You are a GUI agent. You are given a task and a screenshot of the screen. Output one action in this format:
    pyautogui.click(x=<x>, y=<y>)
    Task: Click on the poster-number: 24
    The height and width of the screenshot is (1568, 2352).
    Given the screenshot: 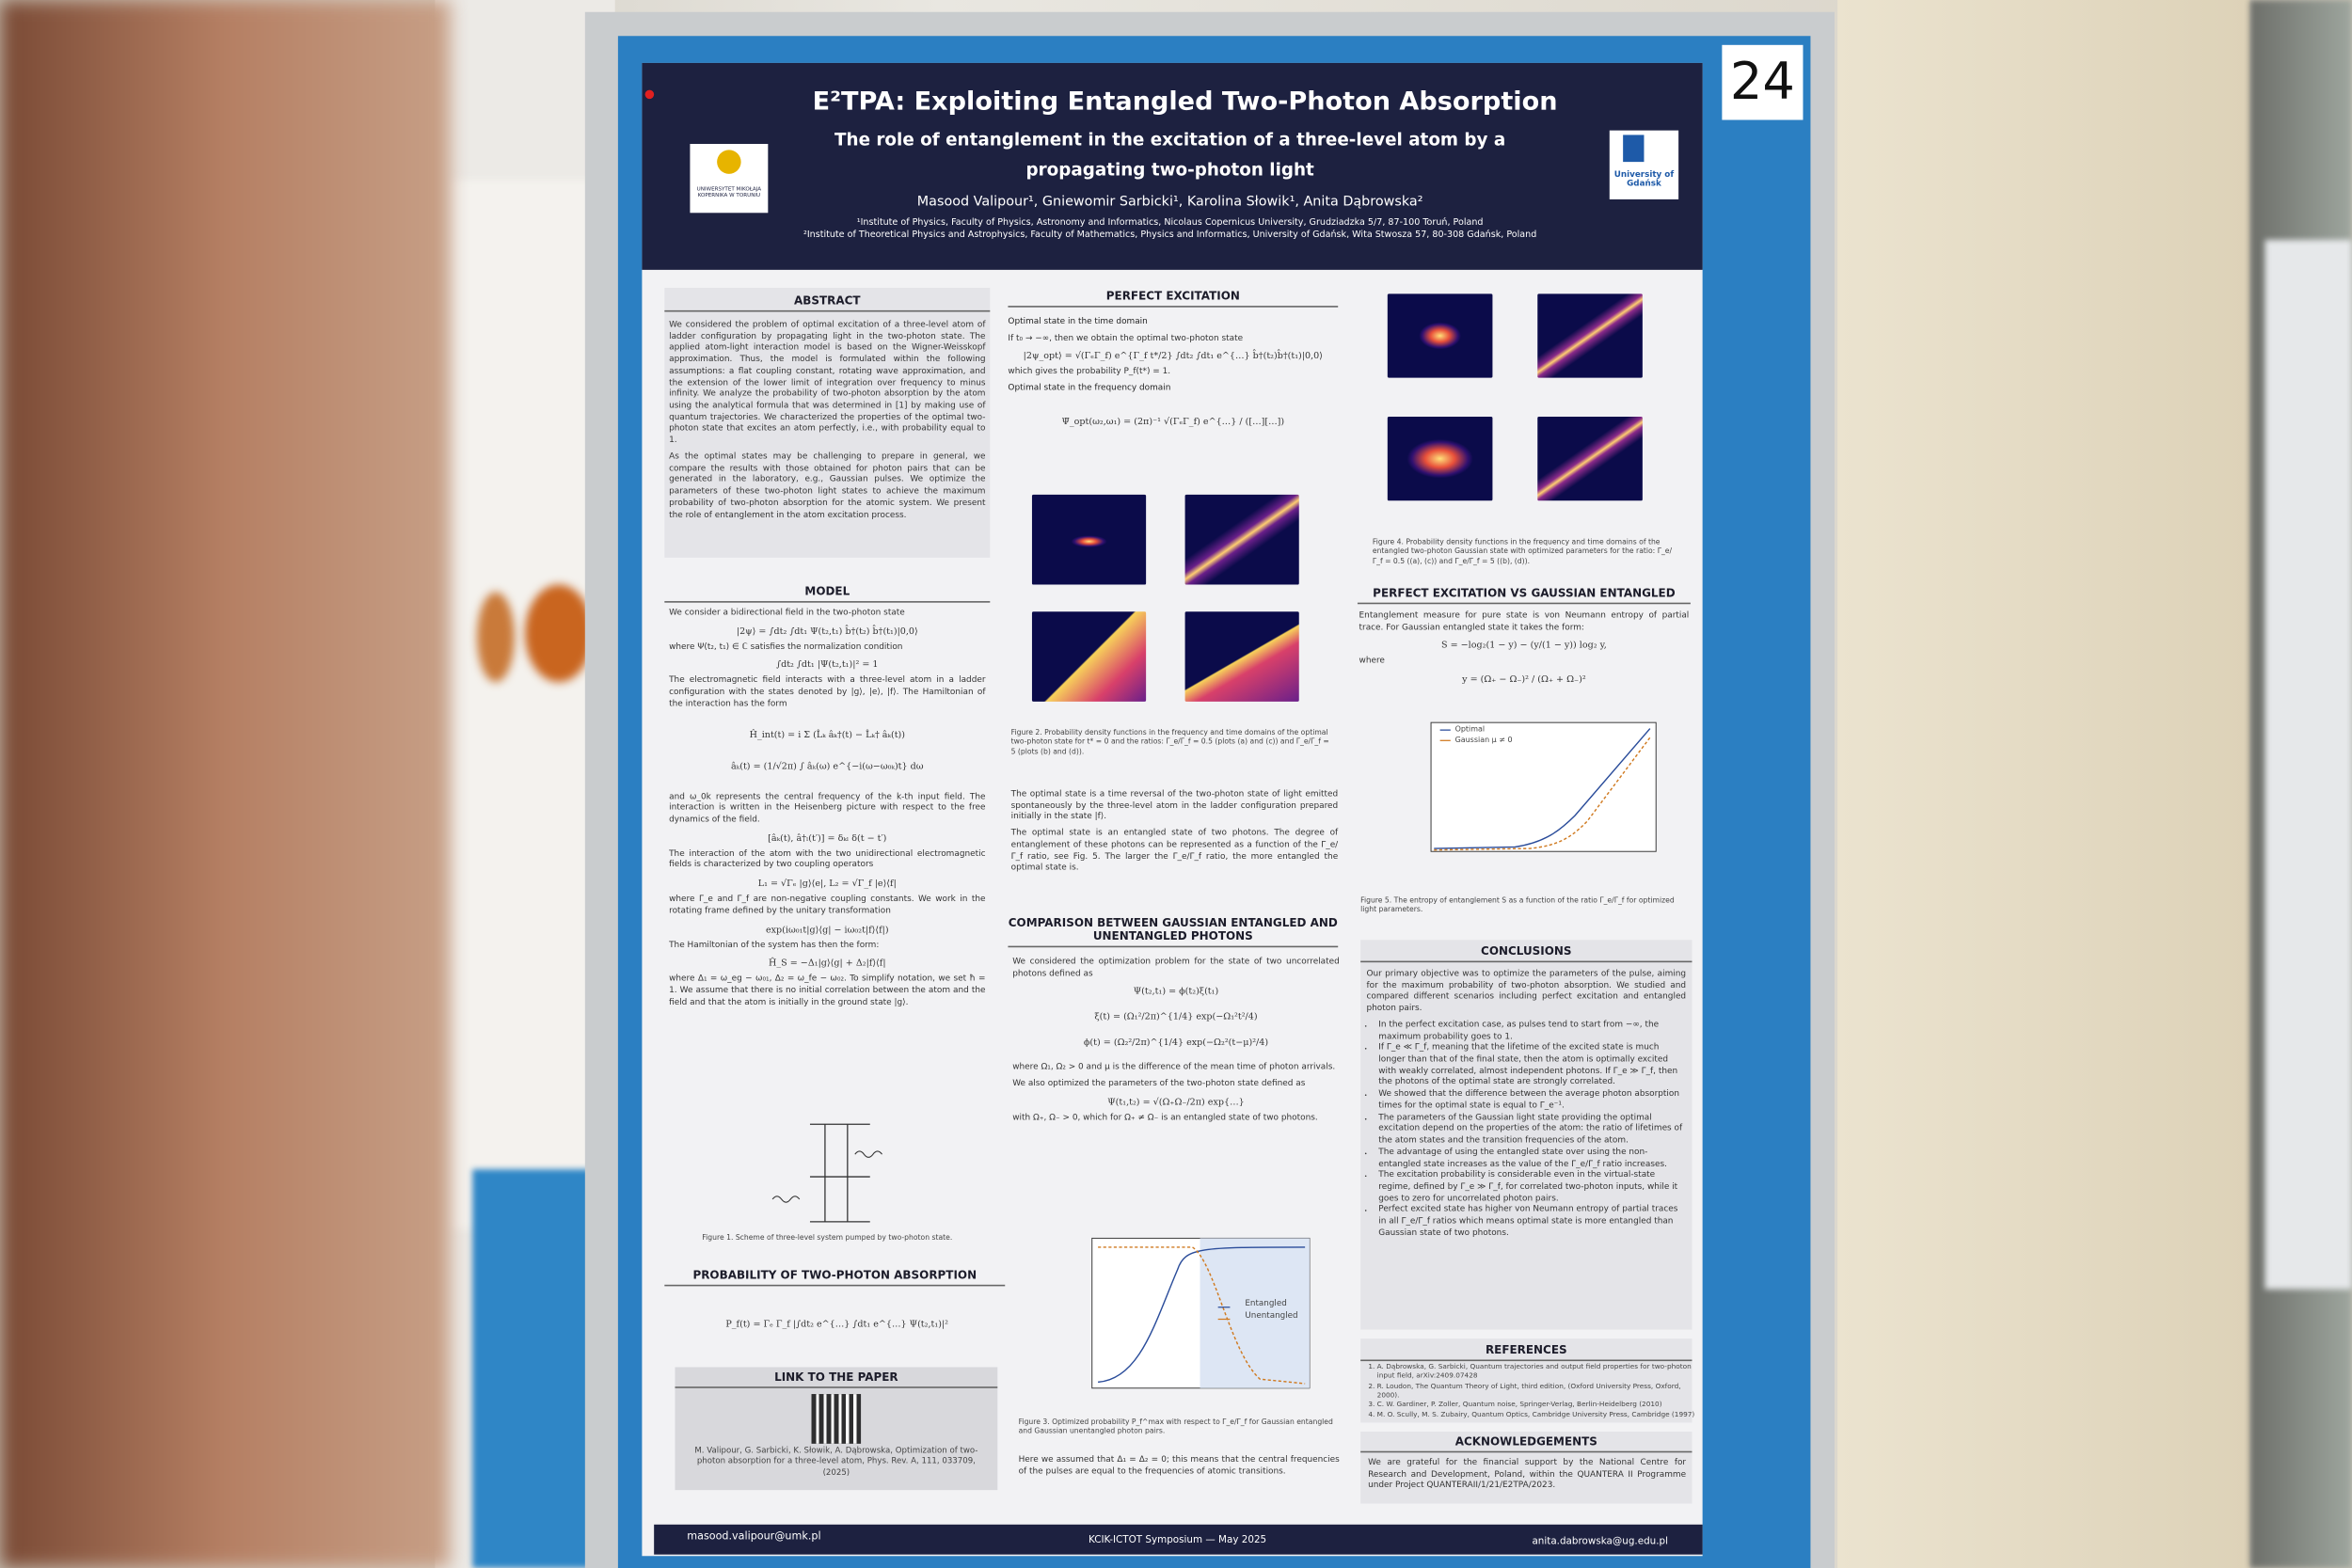 What is the action you would take?
    pyautogui.click(x=1763, y=82)
    